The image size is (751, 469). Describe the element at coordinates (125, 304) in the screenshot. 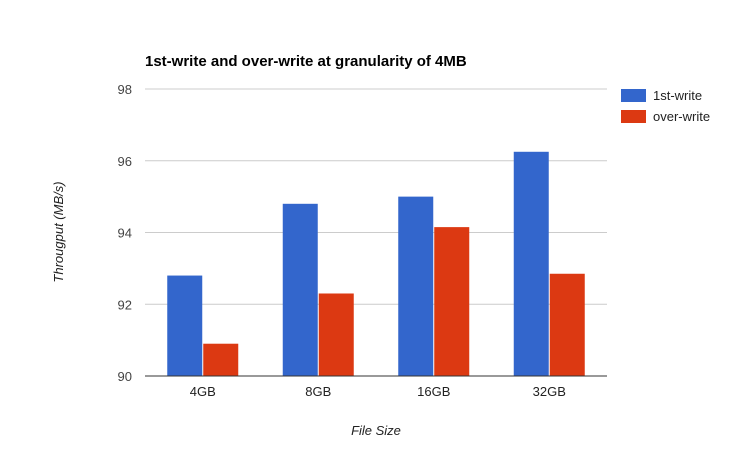

I see `y-tick-label: 92` at that location.